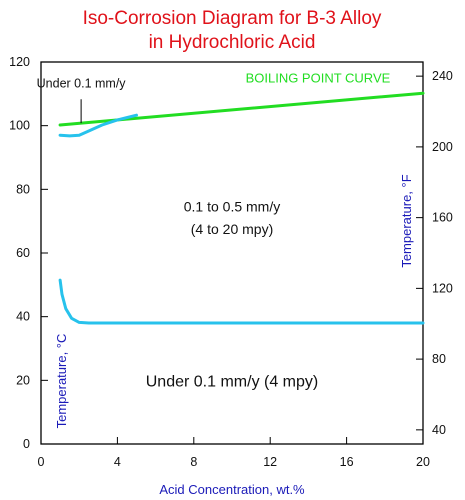 The image size is (465, 500). What do you see at coordinates (442, 288) in the screenshot?
I see `y2-tick-label: 120` at bounding box center [442, 288].